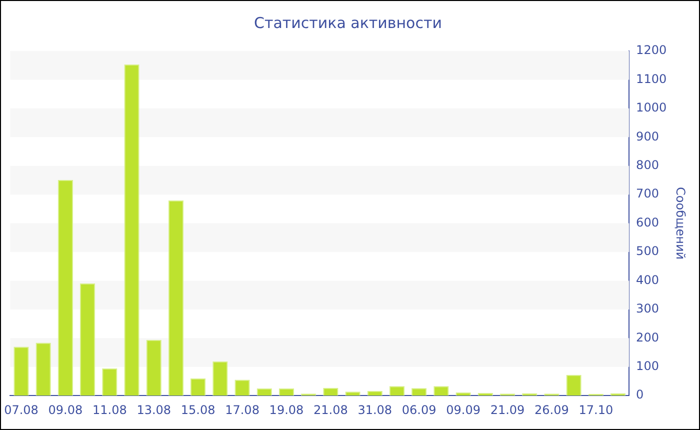 The height and width of the screenshot is (430, 700). Describe the element at coordinates (551, 409) in the screenshot. I see `x-tick-label: 26.09` at that location.